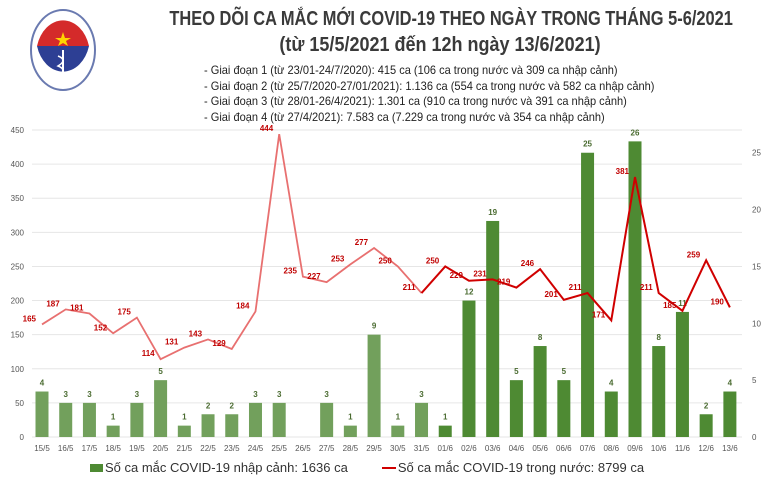 Image resolution: width=770 pixels, height=483 pixels. Describe the element at coordinates (18, 335) in the screenshot. I see `left-axis-tick: 150` at that location.